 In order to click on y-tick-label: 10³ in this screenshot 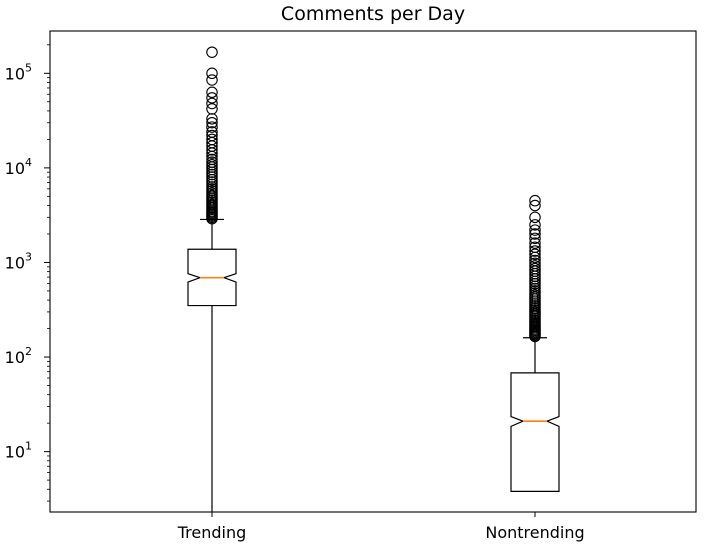, I will do `click(18, 261)`.